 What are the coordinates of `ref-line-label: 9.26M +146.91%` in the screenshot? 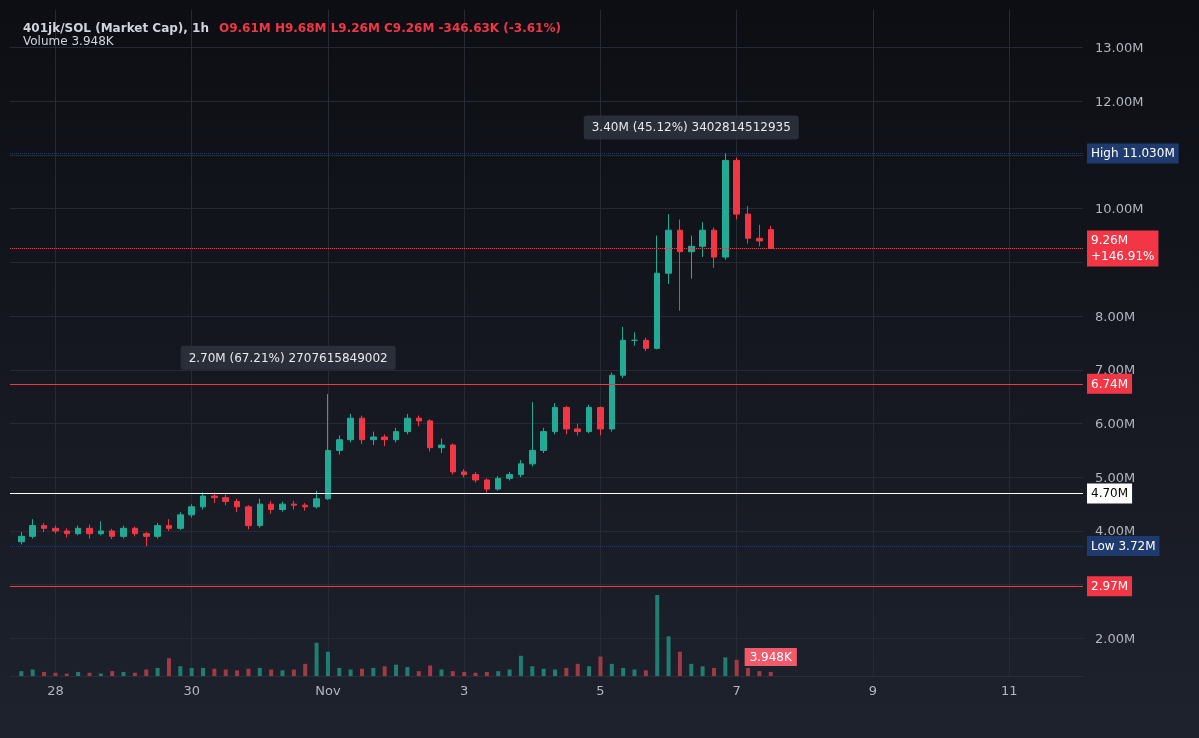 It's located at (1123, 248).